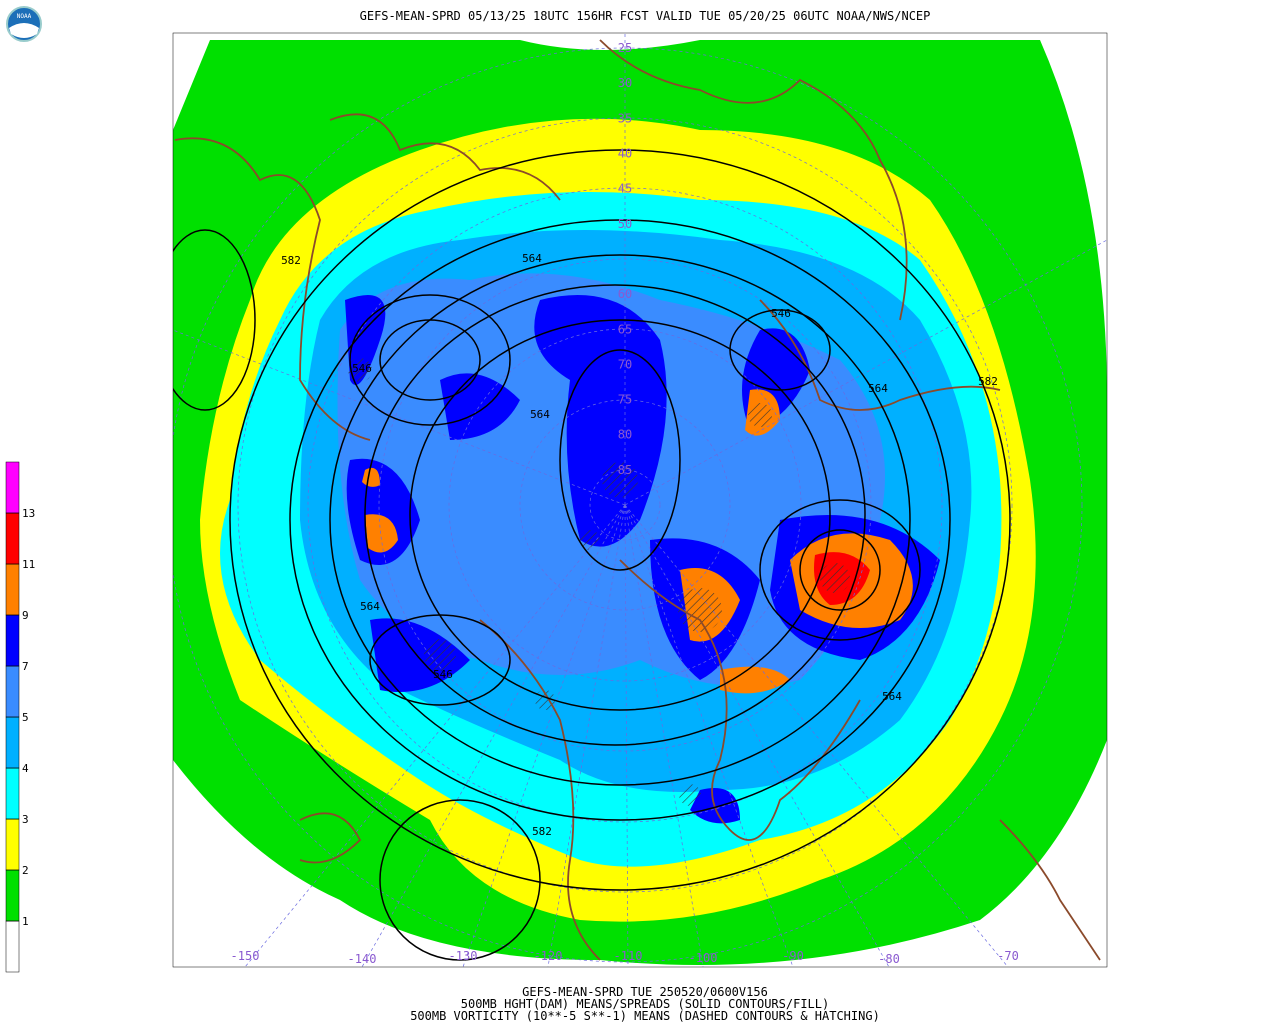  What do you see at coordinates (625, 435) in the screenshot?
I see `lat-label: 80` at bounding box center [625, 435].